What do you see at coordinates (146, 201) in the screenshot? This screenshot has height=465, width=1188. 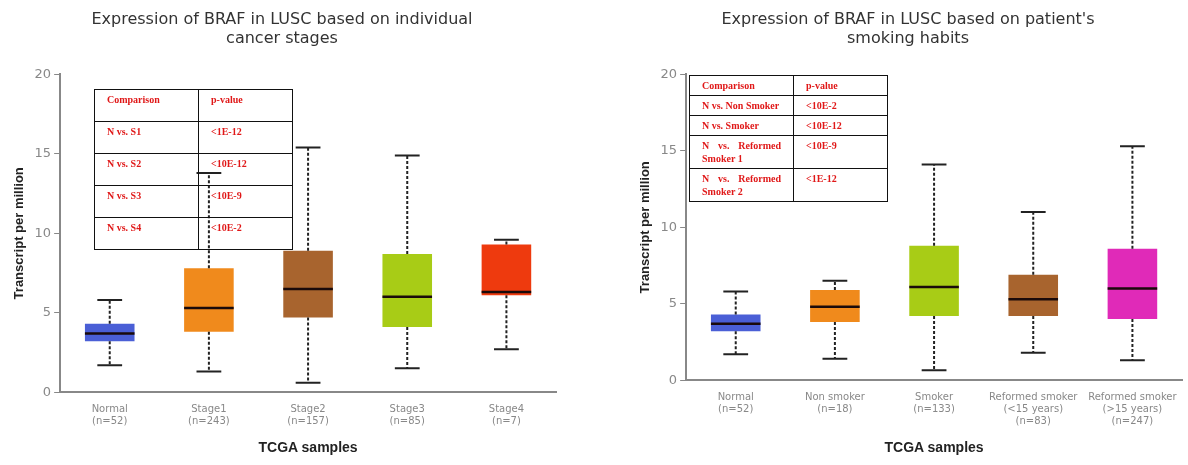 I see `annotation: N vs. S3` at bounding box center [146, 201].